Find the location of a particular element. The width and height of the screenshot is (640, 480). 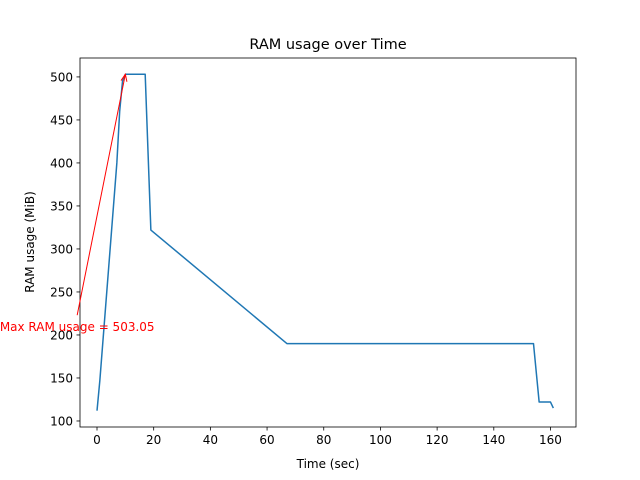

chart-title: RAM usage over Time is located at coordinates (327, 45).